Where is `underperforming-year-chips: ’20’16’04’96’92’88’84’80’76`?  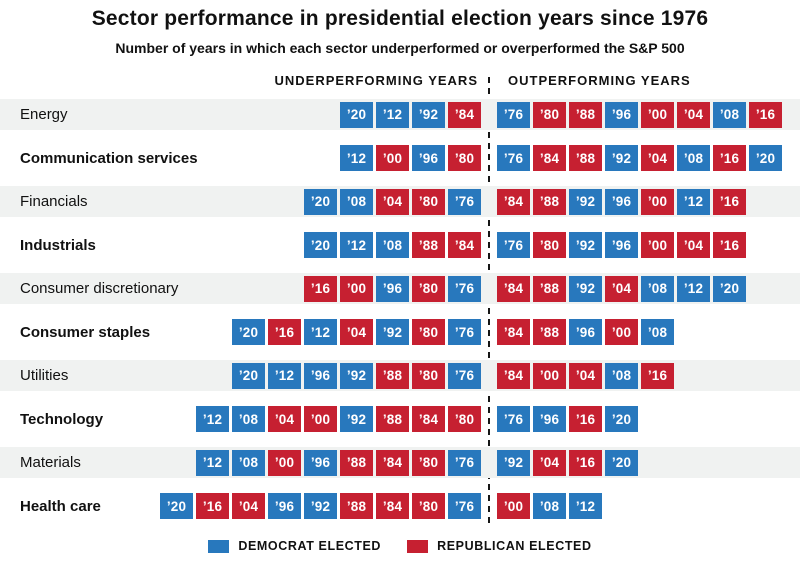 underperforming-year-chips: ’20’16’04’96’92’88’84’80’76 is located at coordinates (320, 506).